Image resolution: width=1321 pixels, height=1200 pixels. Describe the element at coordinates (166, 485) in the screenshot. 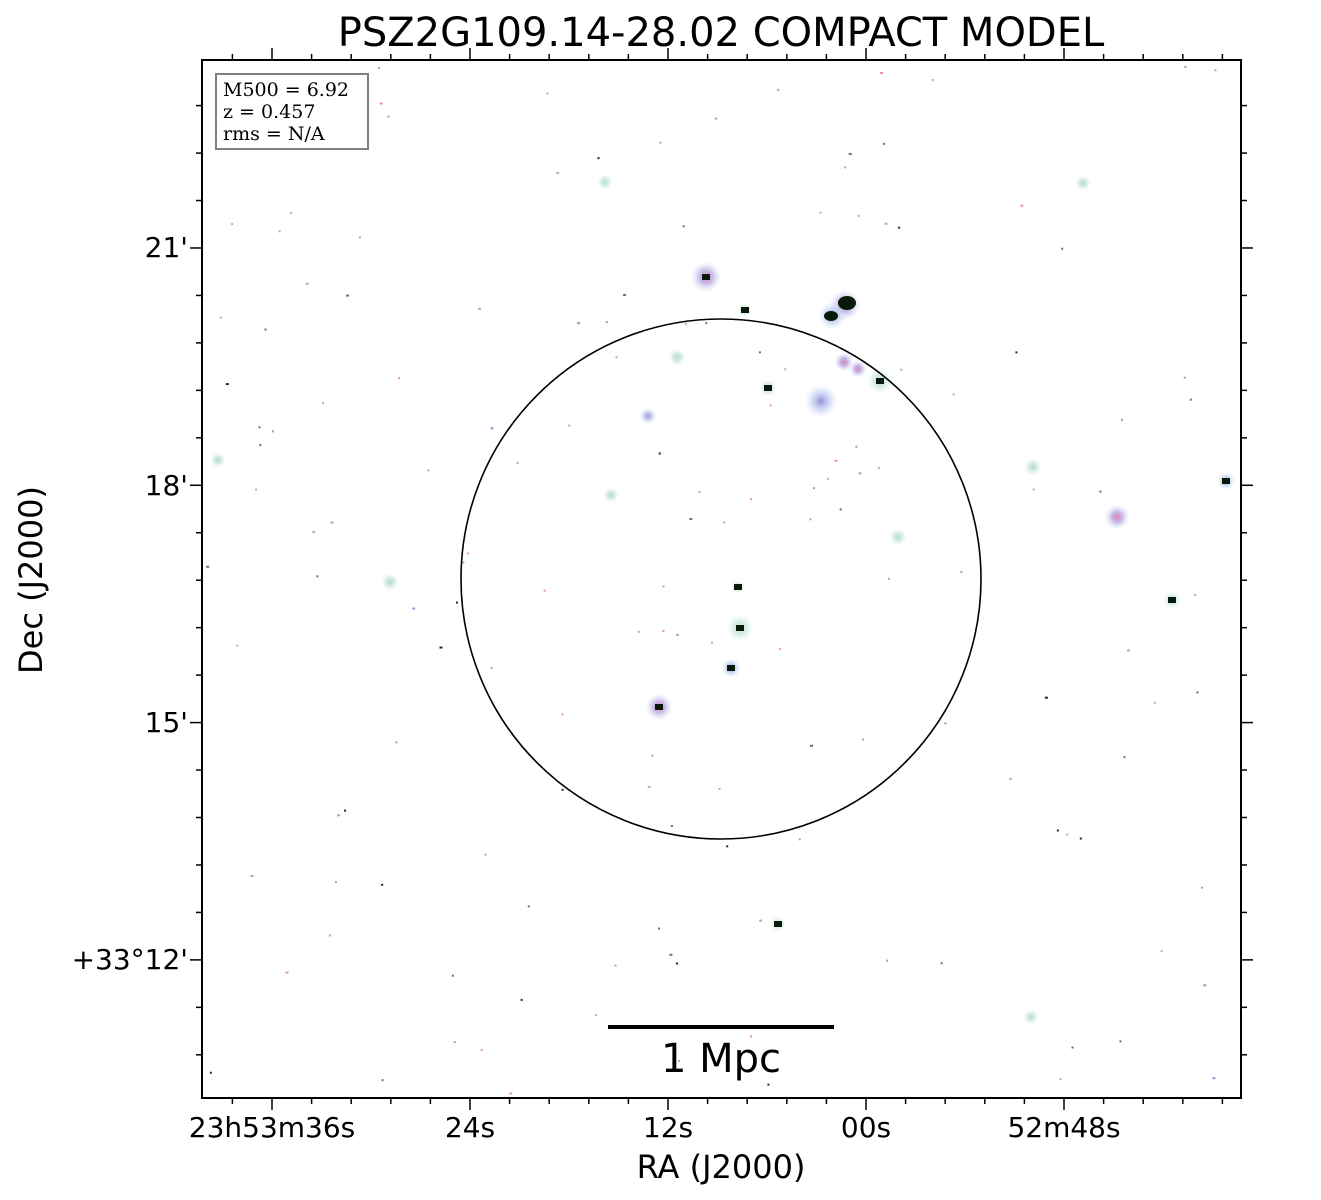

I see `dec-tick-label: 18'` at that location.